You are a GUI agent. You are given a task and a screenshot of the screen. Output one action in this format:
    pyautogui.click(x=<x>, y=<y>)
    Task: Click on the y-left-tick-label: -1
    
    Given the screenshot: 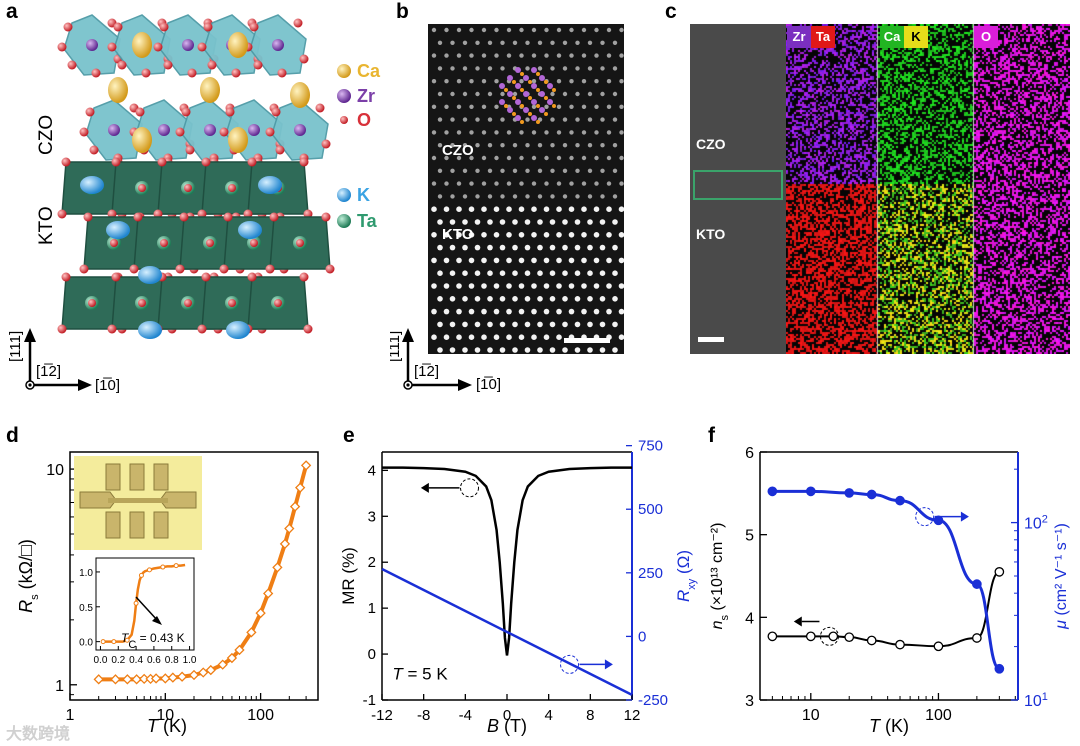 What is the action you would take?
    pyautogui.click(x=369, y=700)
    